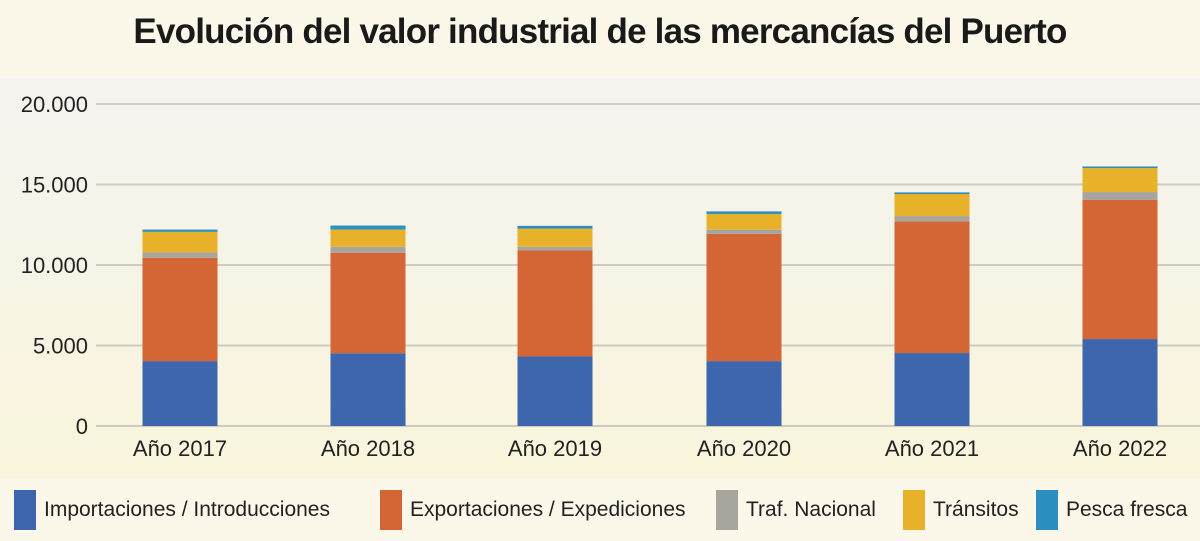 The height and width of the screenshot is (541, 1200). I want to click on legend-label: Traf. Nacional, so click(811, 509).